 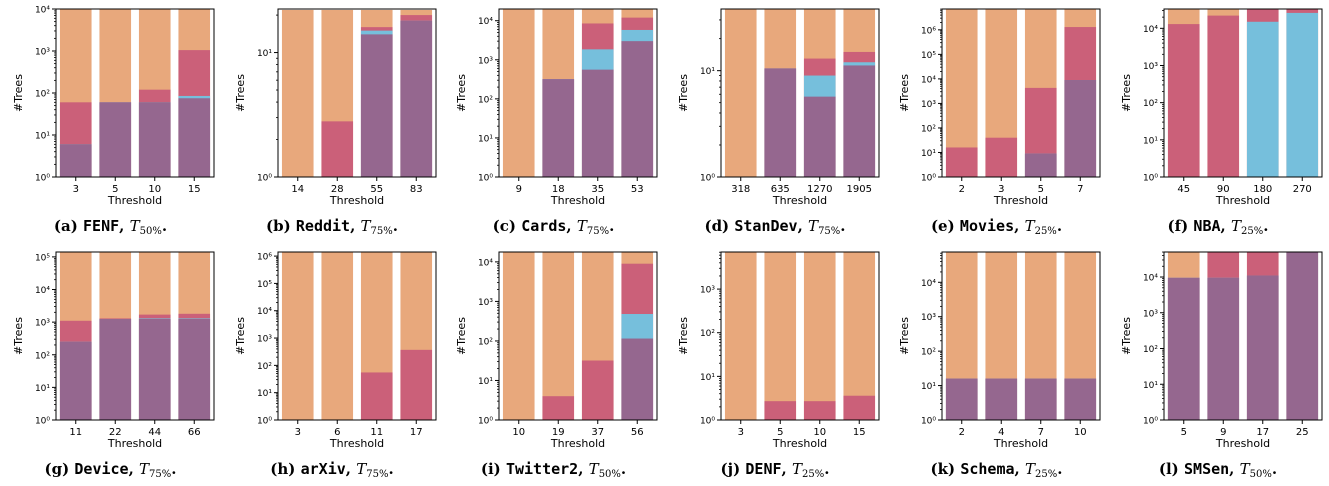 What do you see at coordinates (1222, 189) in the screenshot?
I see `x-tick-label: 90` at bounding box center [1222, 189].